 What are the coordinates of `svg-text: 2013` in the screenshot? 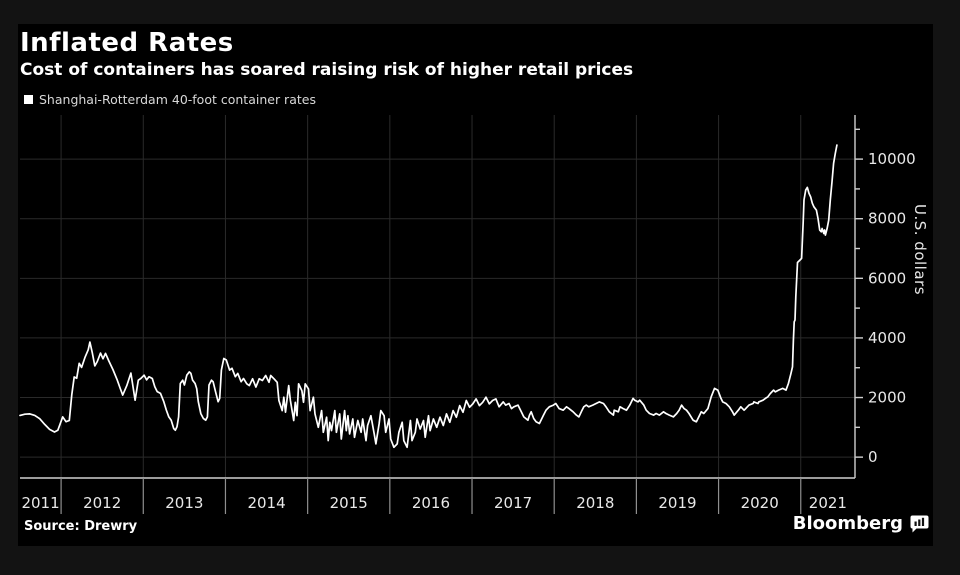 It's located at (184, 503).